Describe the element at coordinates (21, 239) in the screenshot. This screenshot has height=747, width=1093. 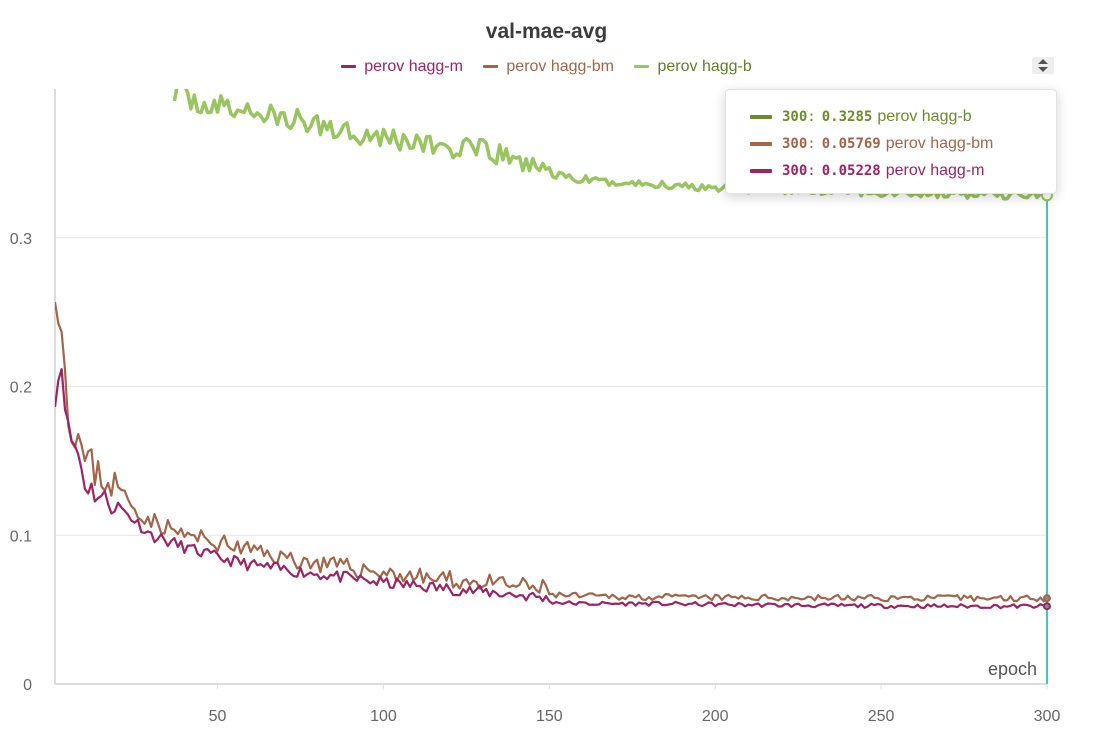
I see `y-tick-label: 0.3` at that location.